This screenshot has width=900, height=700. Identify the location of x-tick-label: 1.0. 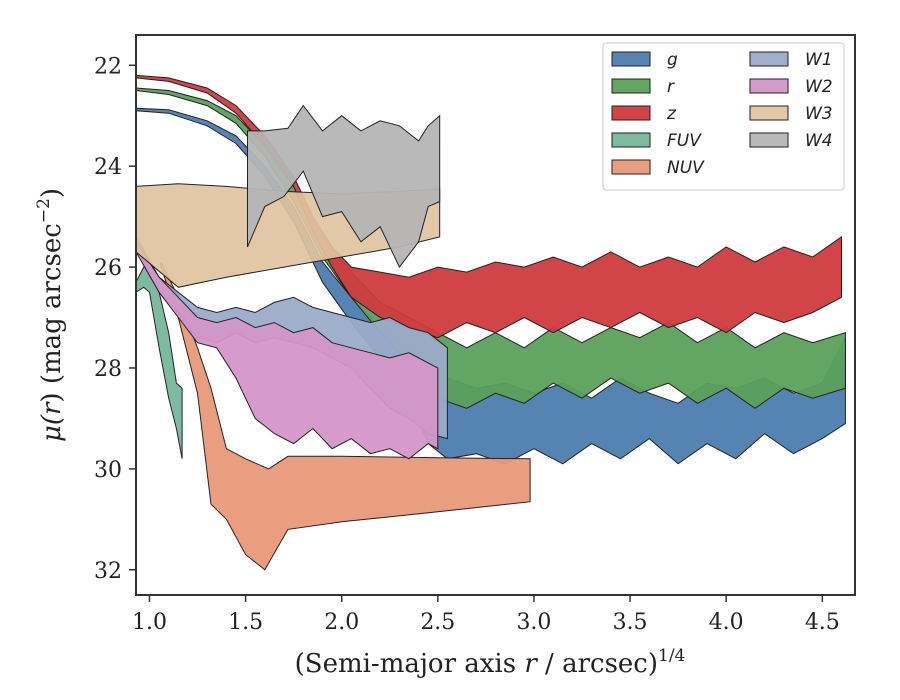
(149, 622).